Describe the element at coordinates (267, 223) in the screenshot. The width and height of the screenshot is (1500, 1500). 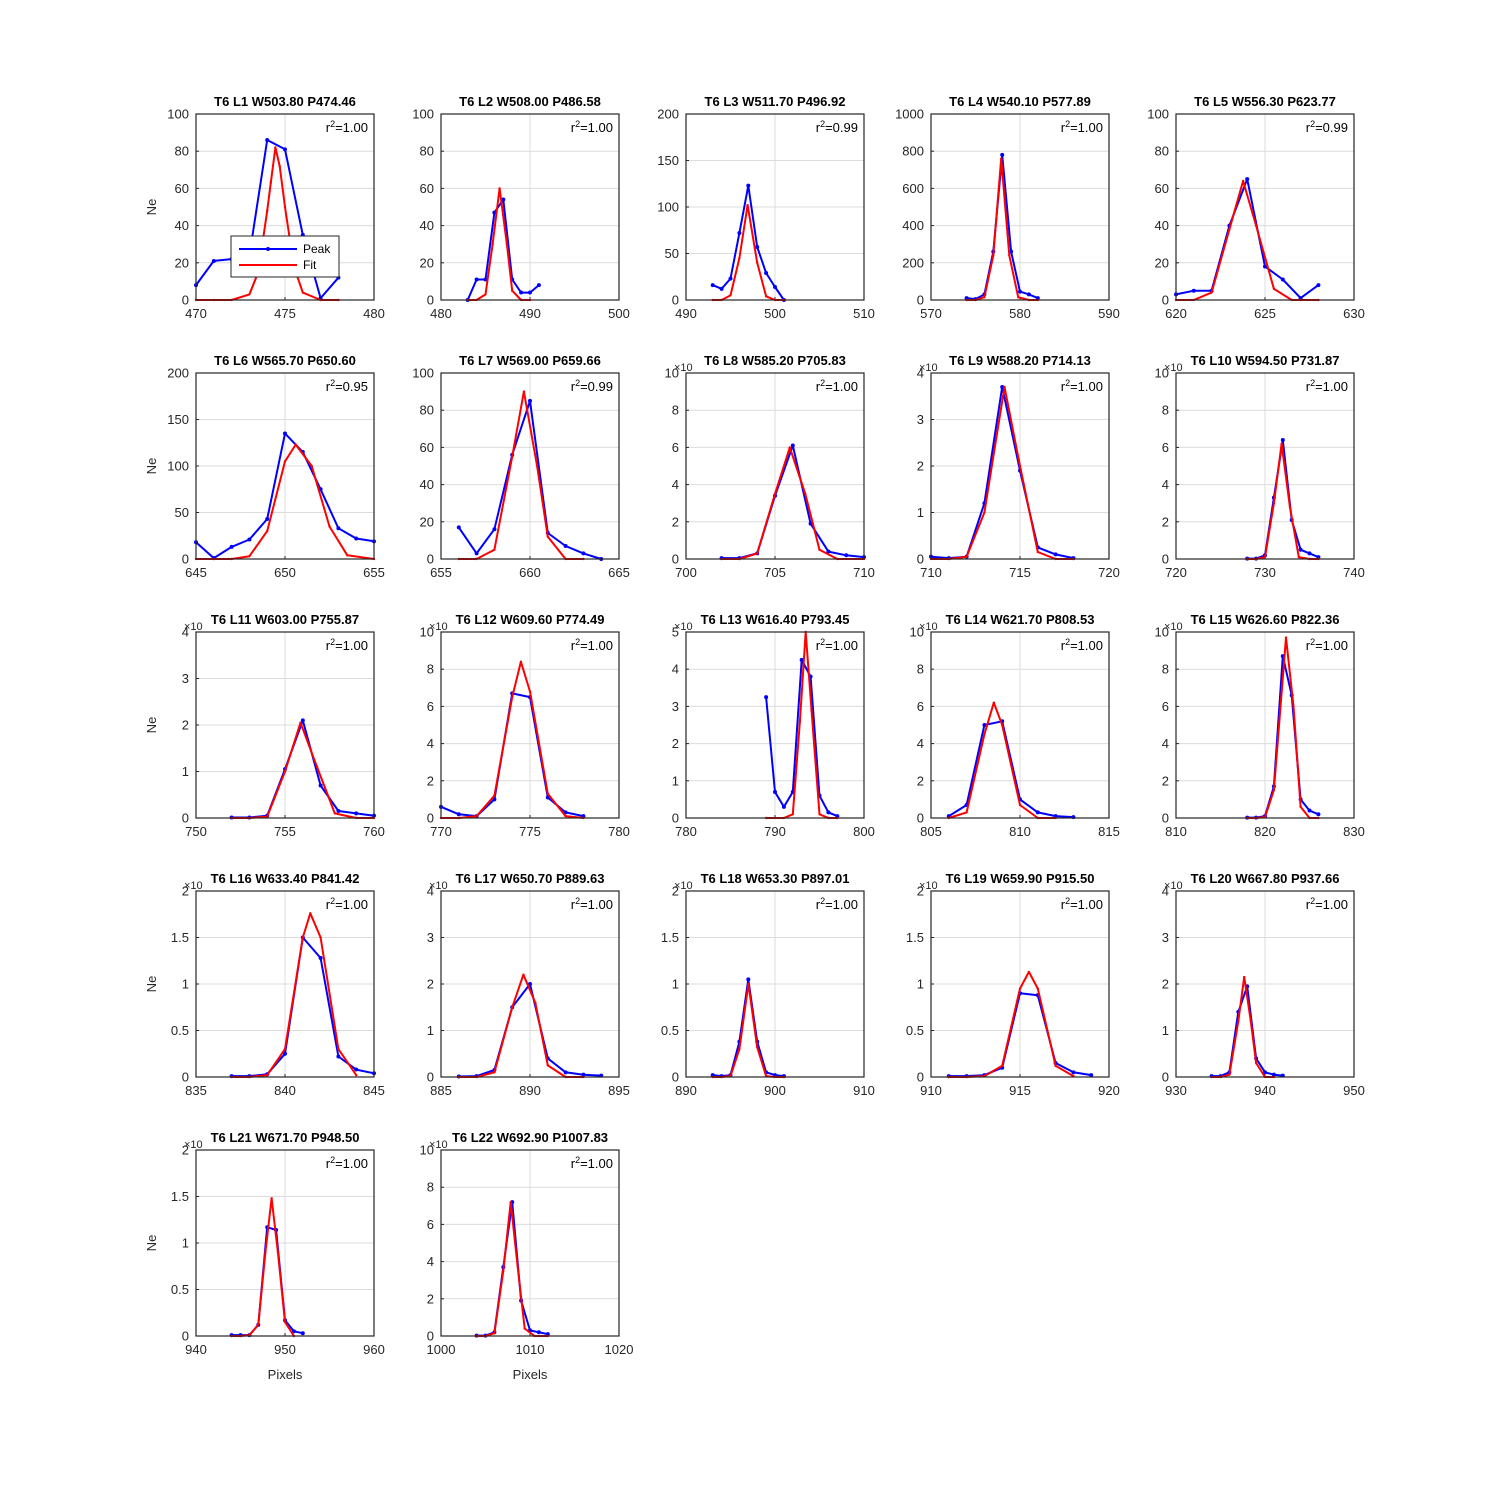
I see `fit-series-line` at that location.